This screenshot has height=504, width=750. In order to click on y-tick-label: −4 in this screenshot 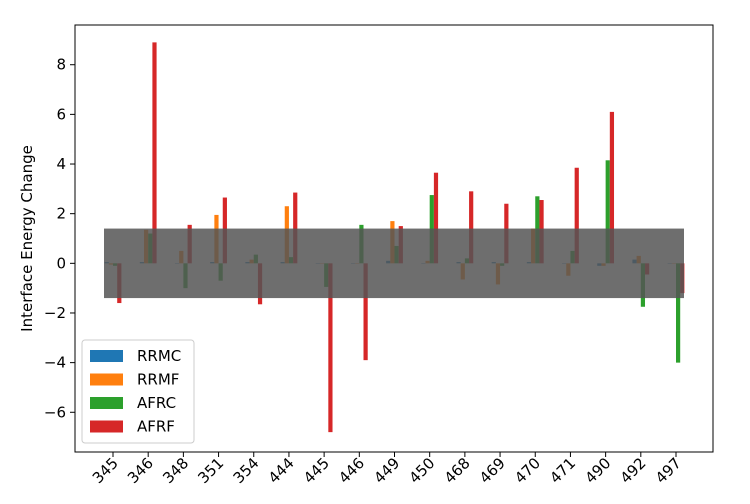, I will do `click(55, 363)`.